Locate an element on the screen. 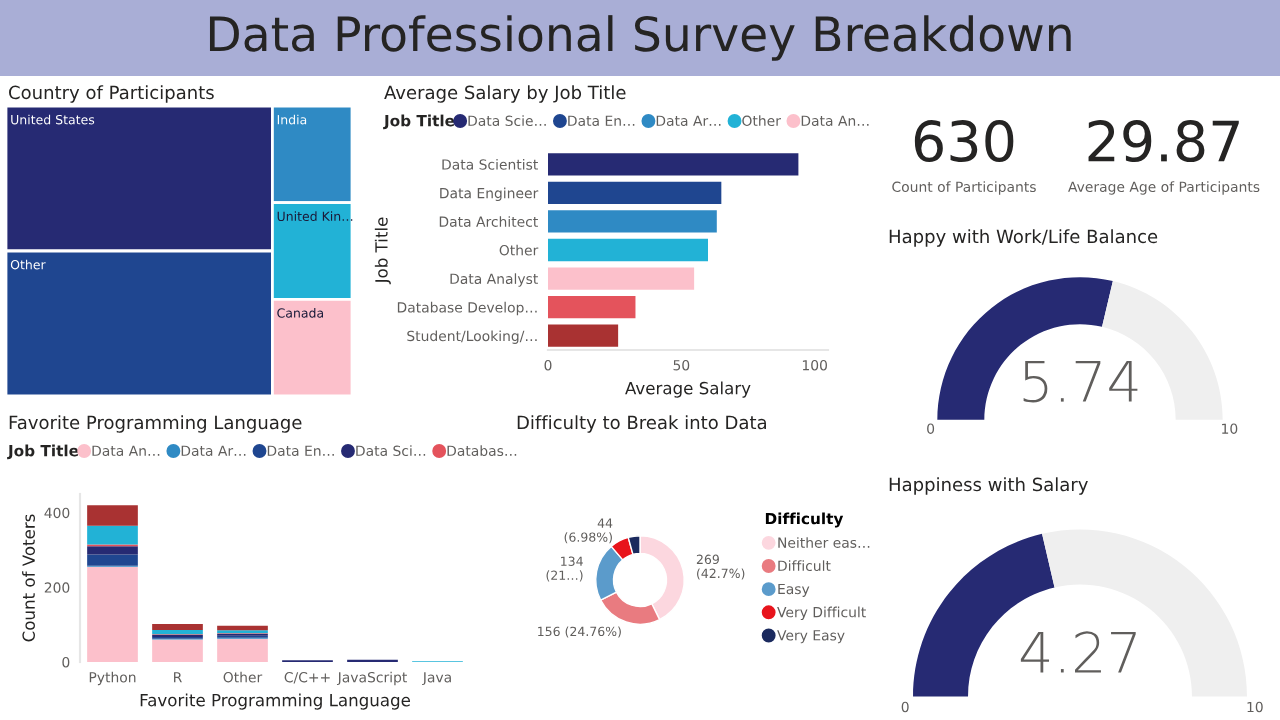  x-axis-title: Favorite Programming Language is located at coordinates (275, 701).